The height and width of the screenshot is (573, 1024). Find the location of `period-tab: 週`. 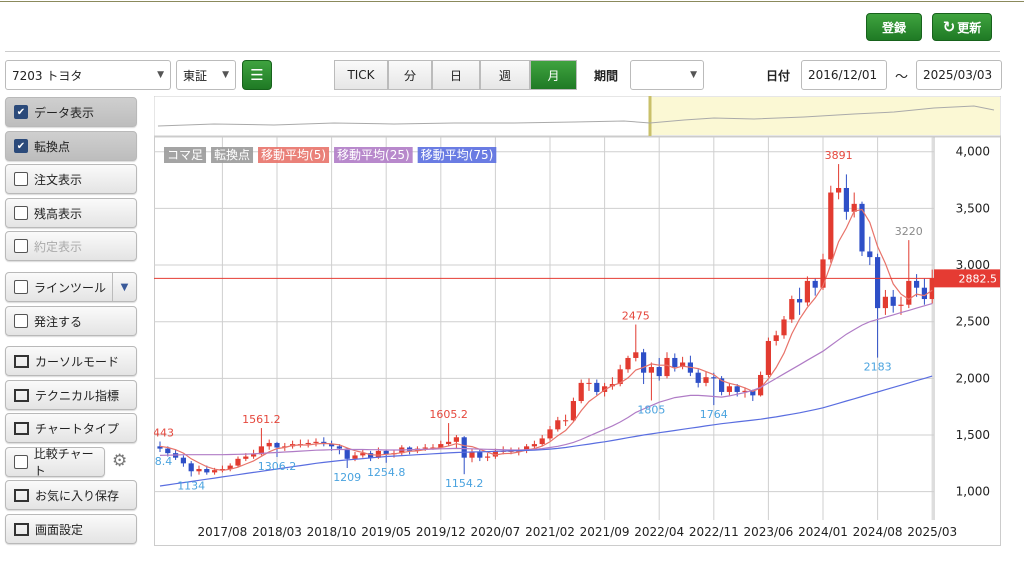

period-tab: 週 is located at coordinates (505, 75).